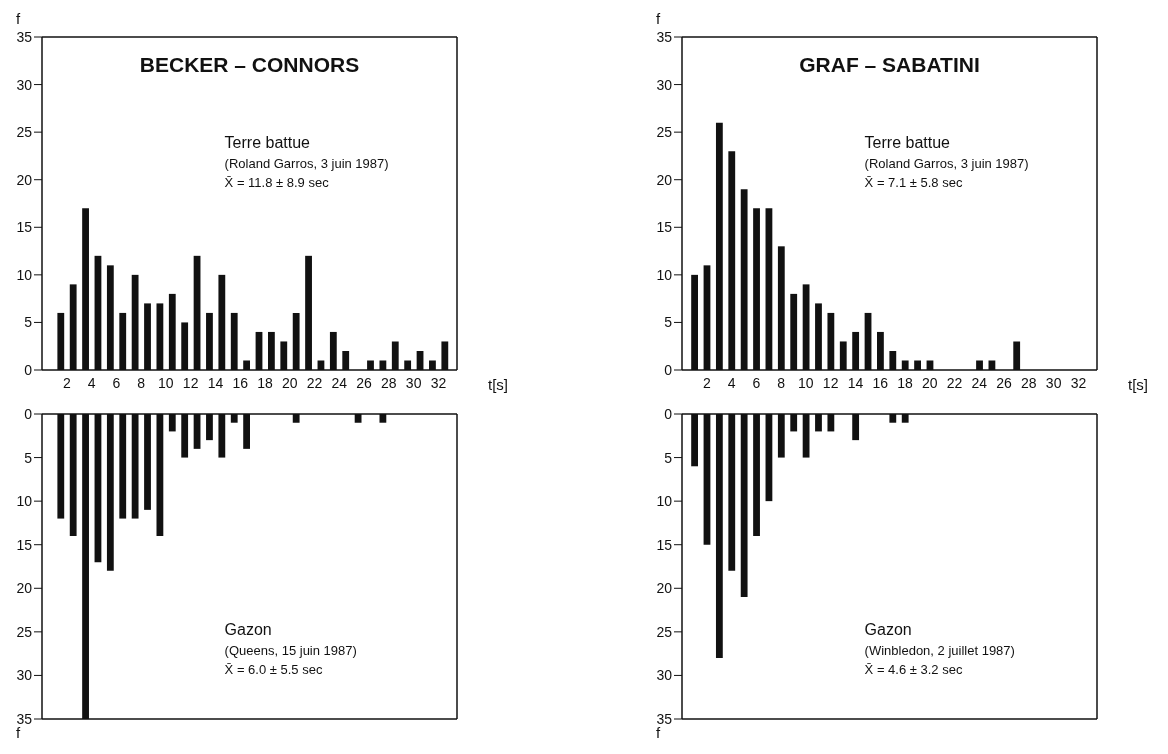  What do you see at coordinates (277, 182) in the screenshot?
I see `annotation: X̄ = 11.8 ± 8.9 sec` at bounding box center [277, 182].